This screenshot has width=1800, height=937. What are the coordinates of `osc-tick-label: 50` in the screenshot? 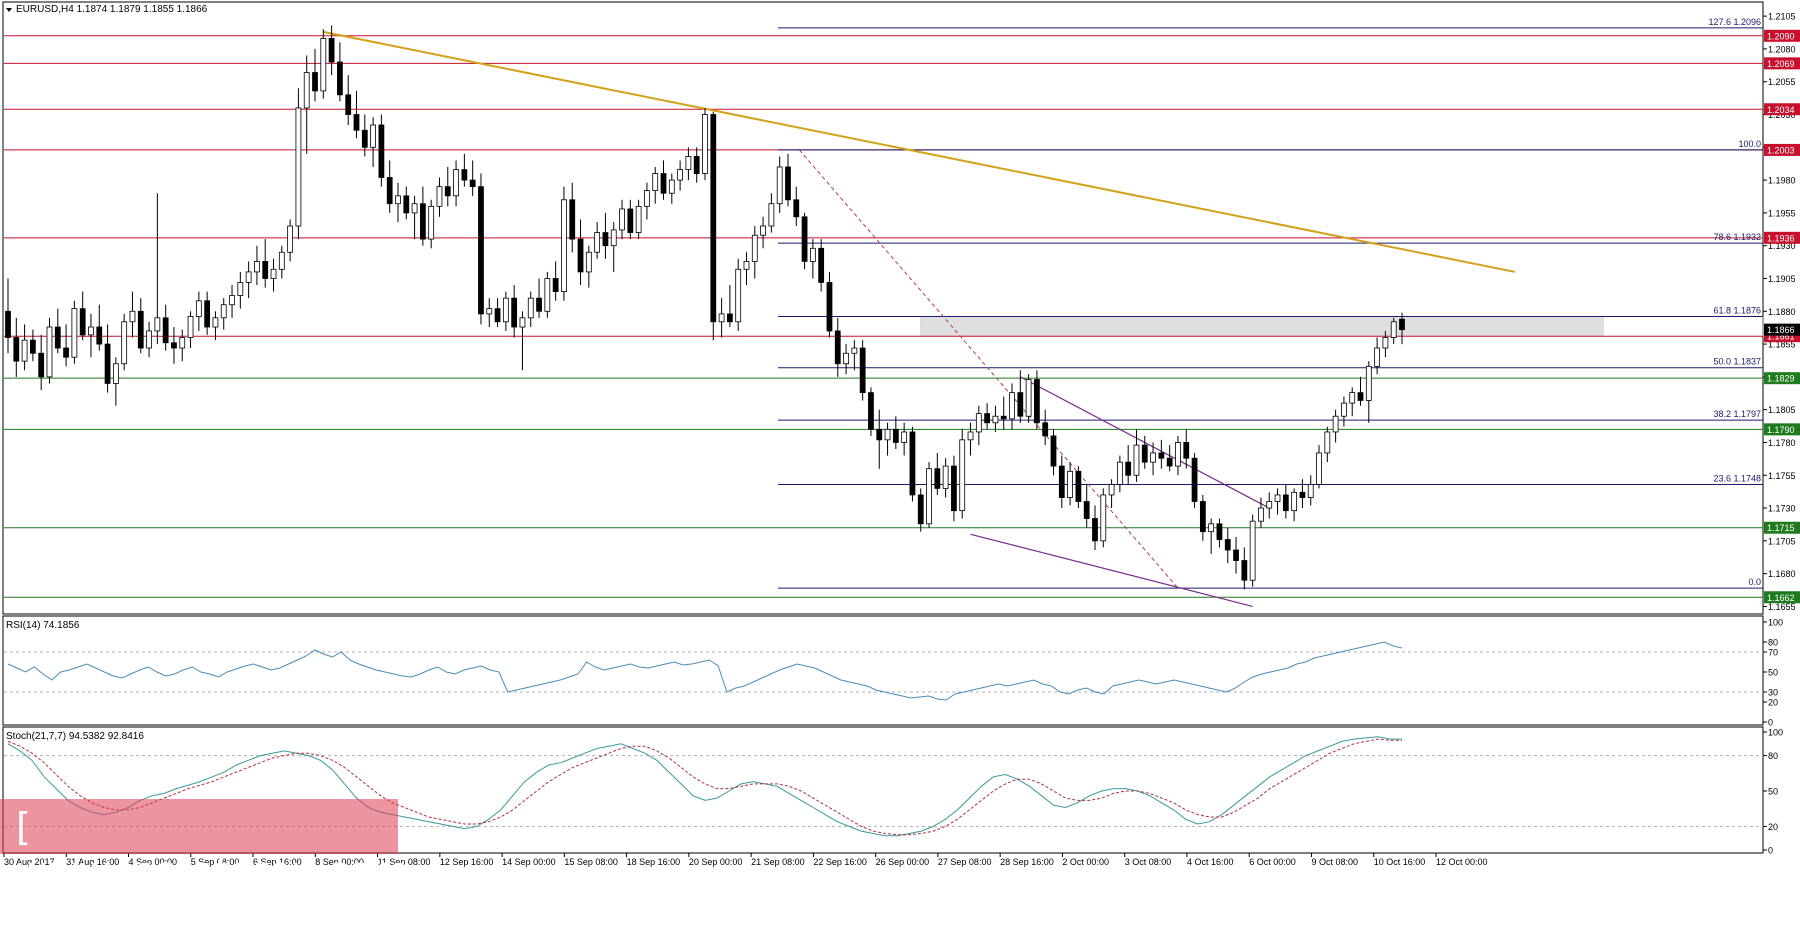 It's located at (1773, 673).